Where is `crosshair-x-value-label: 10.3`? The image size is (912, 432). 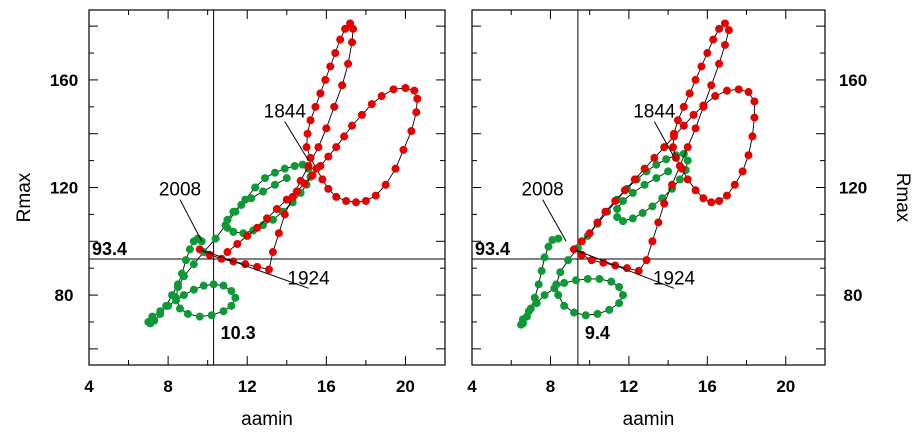 crosshair-x-value-label: 10.3 is located at coordinates (238, 333).